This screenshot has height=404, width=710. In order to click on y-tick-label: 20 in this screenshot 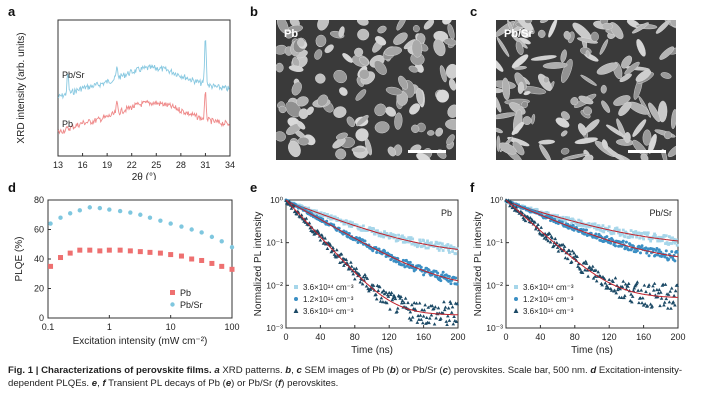, I will do `click(39, 289)`.